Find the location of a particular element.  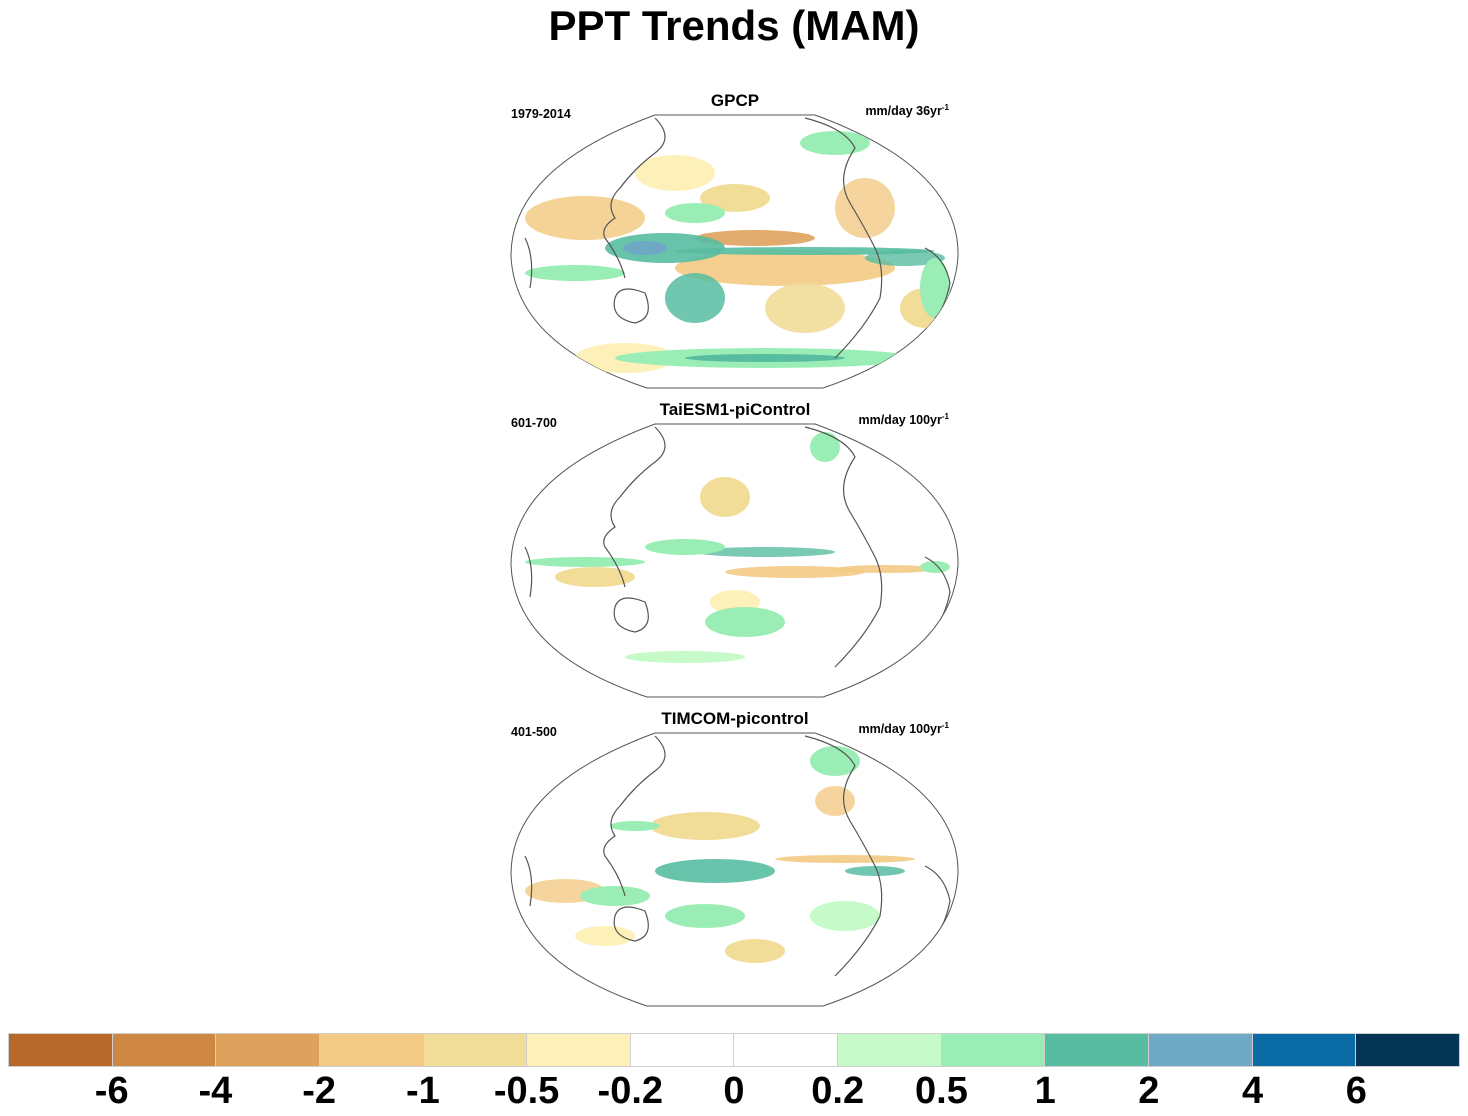

colorbar-tick-label: 0.2 is located at coordinates (838, 1091).